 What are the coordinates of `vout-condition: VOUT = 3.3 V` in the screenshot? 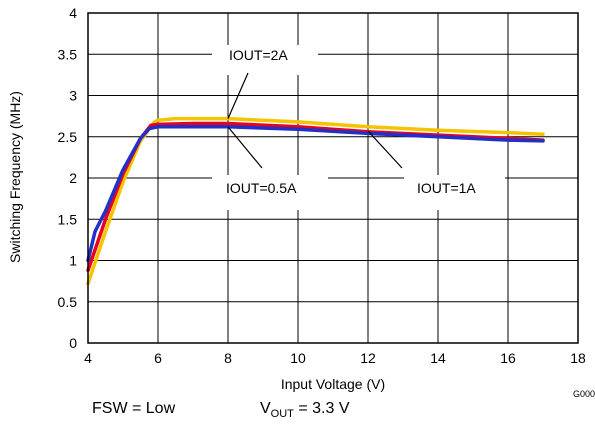 It's located at (305, 410).